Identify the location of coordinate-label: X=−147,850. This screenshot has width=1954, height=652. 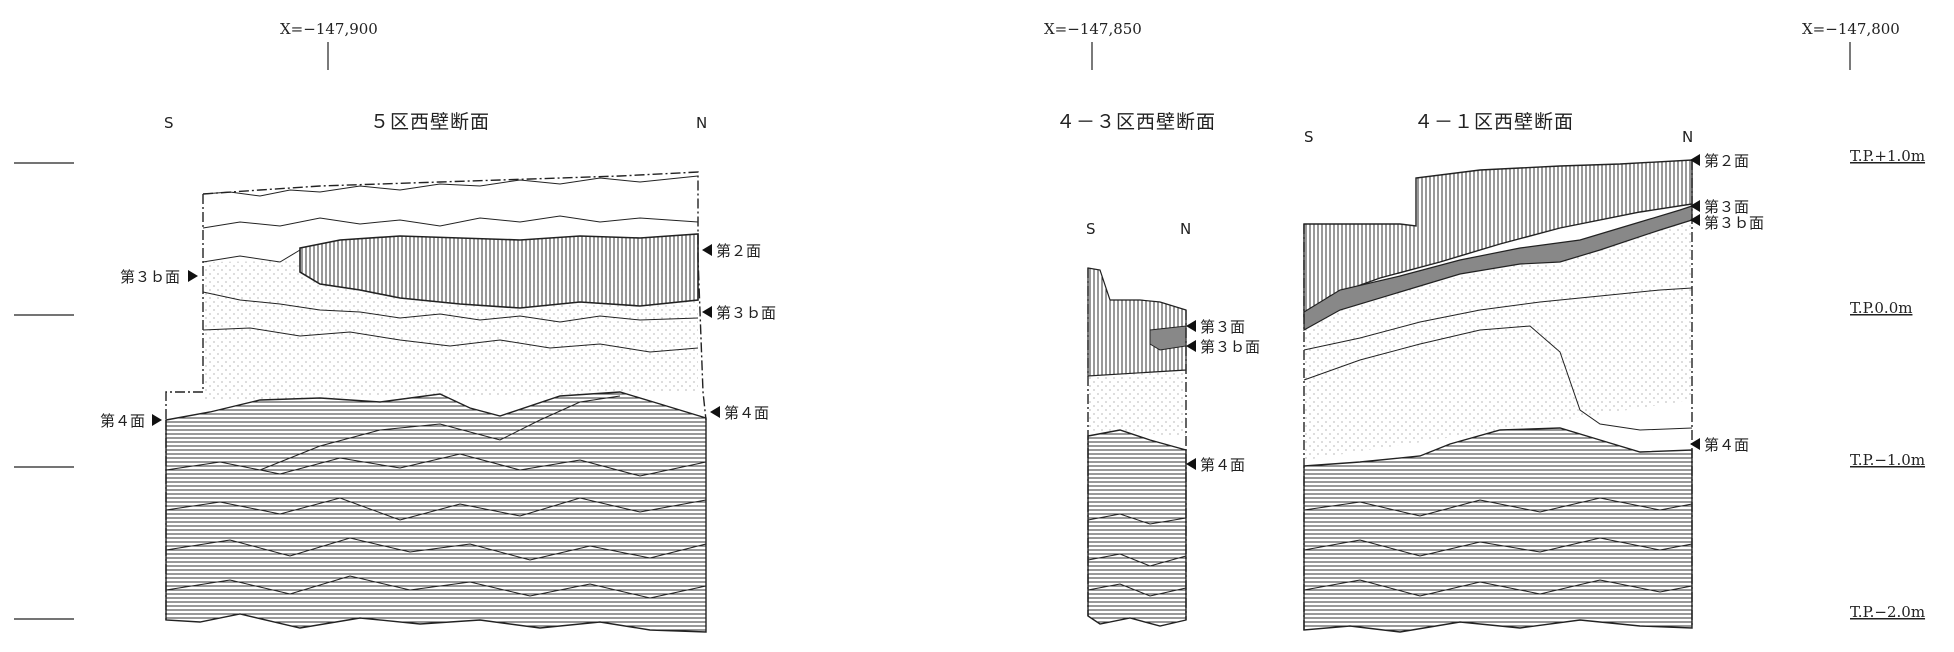
(1093, 29).